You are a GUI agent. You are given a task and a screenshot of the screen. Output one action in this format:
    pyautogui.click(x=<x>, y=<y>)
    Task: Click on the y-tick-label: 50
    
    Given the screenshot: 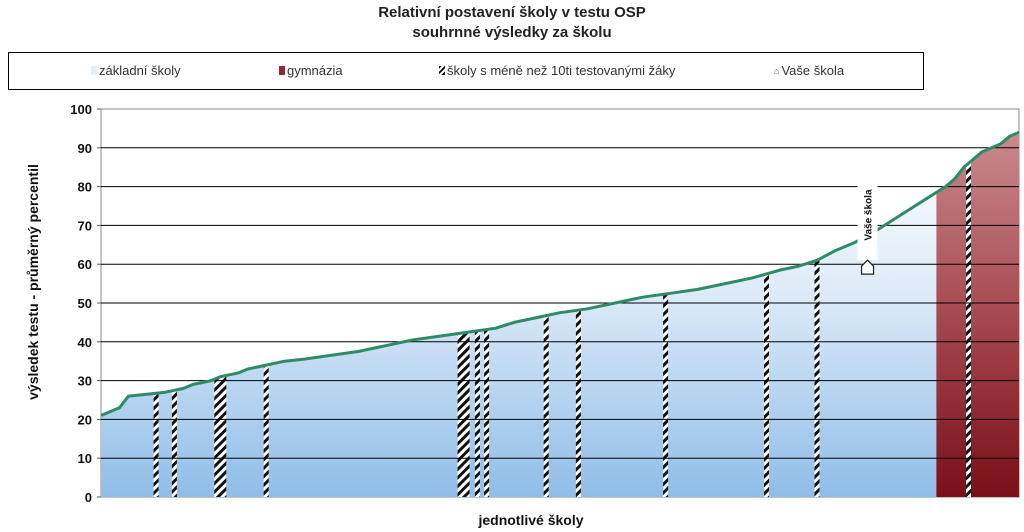 What is the action you would take?
    pyautogui.click(x=85, y=303)
    